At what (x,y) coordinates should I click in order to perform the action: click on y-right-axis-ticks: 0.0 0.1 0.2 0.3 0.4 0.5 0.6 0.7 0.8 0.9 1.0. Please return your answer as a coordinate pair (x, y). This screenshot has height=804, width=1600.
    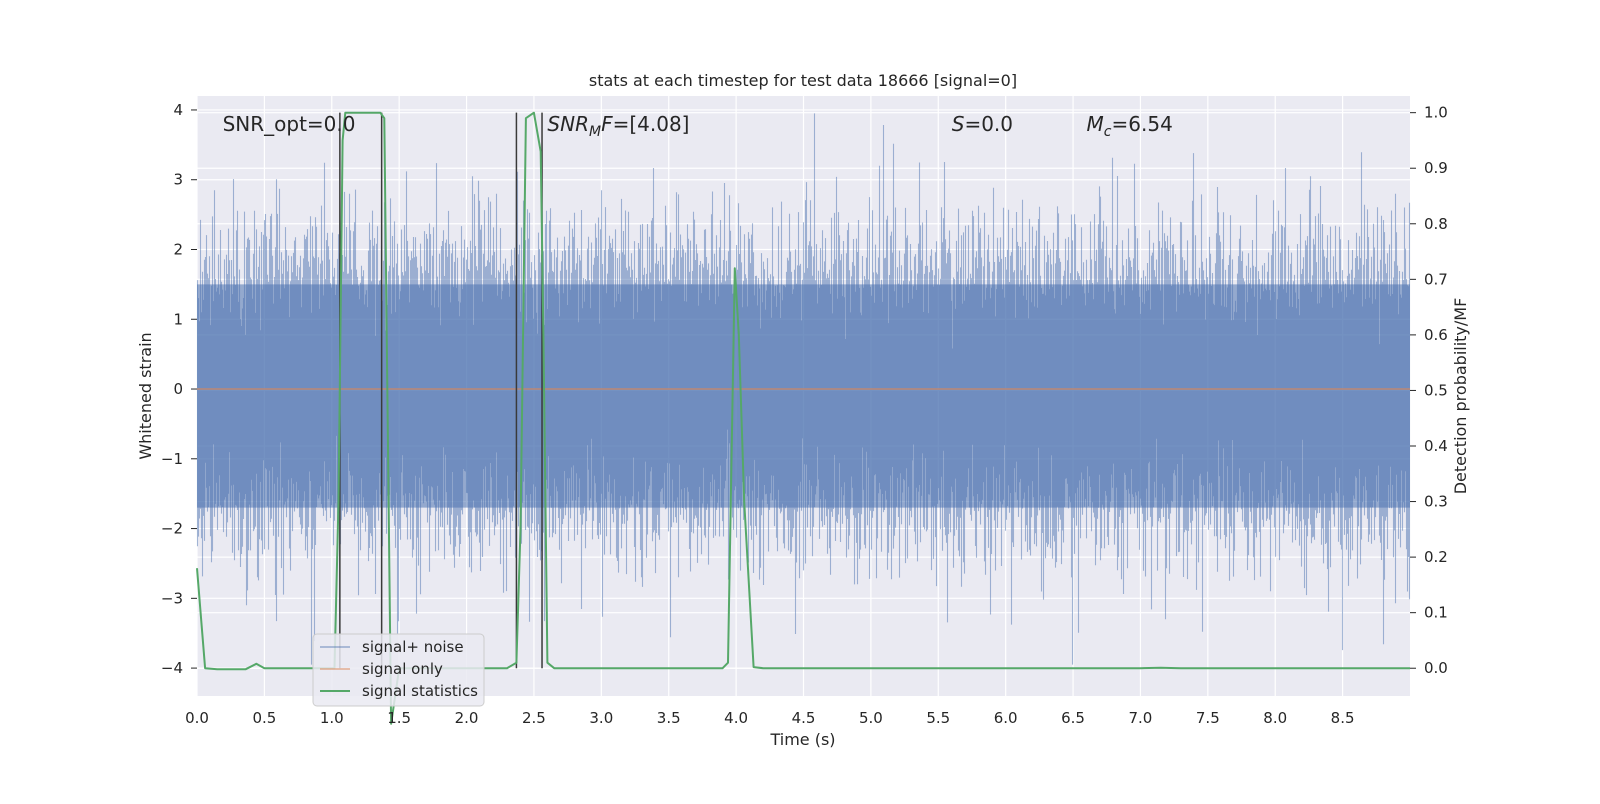
    Looking at the image, I should click on (1429, 390).